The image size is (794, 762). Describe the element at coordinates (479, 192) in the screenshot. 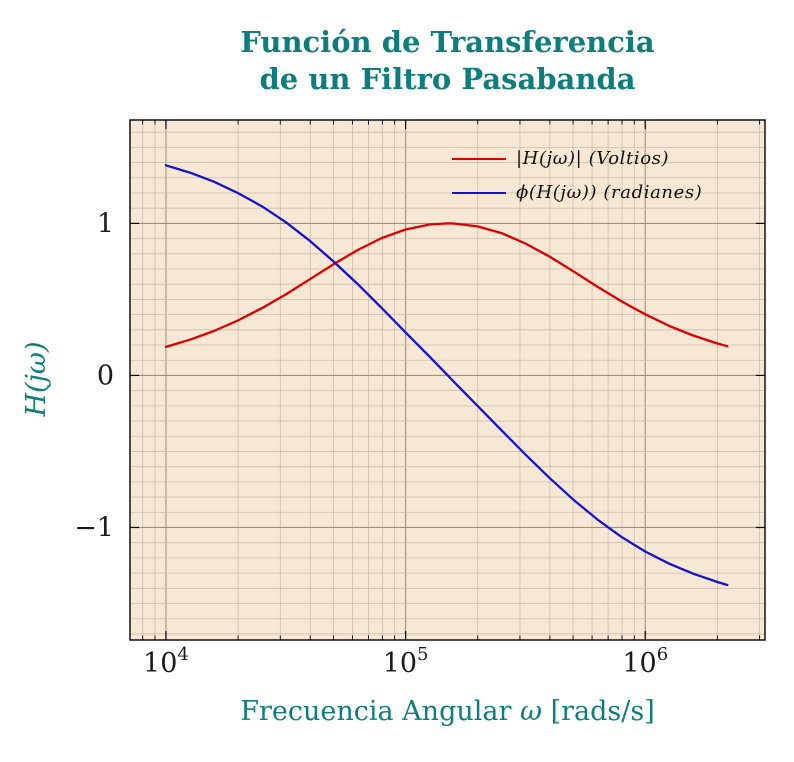

I see `phase-line-swatch` at that location.